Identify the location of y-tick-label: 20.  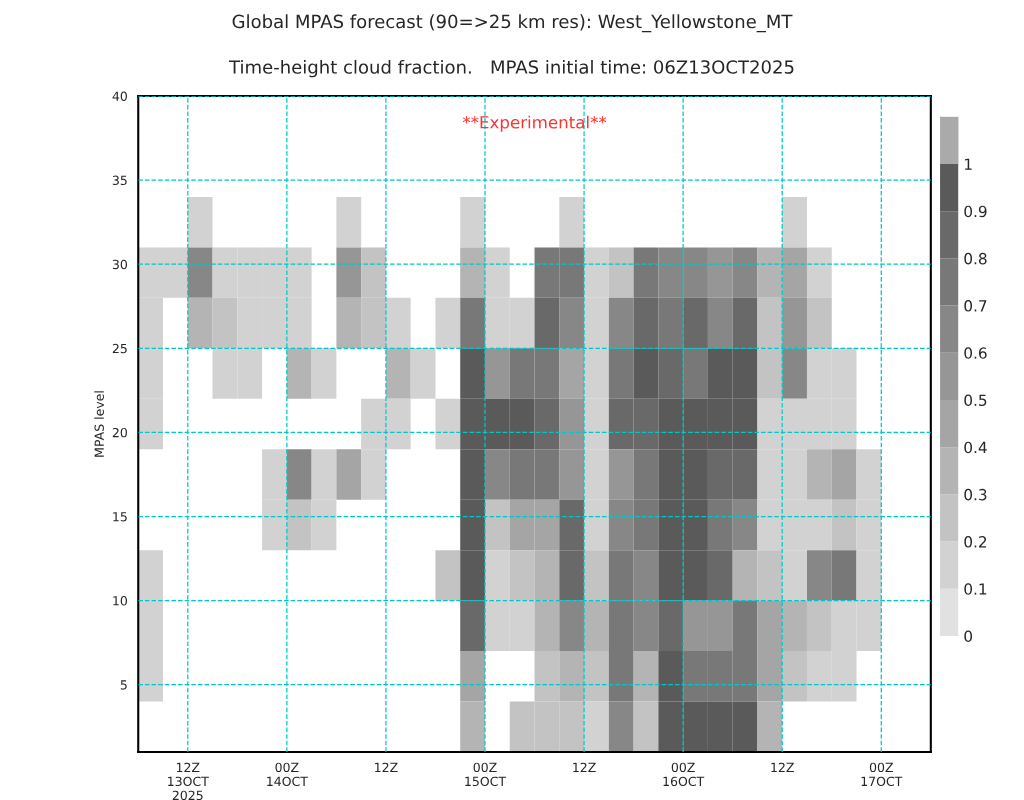
(119, 432).